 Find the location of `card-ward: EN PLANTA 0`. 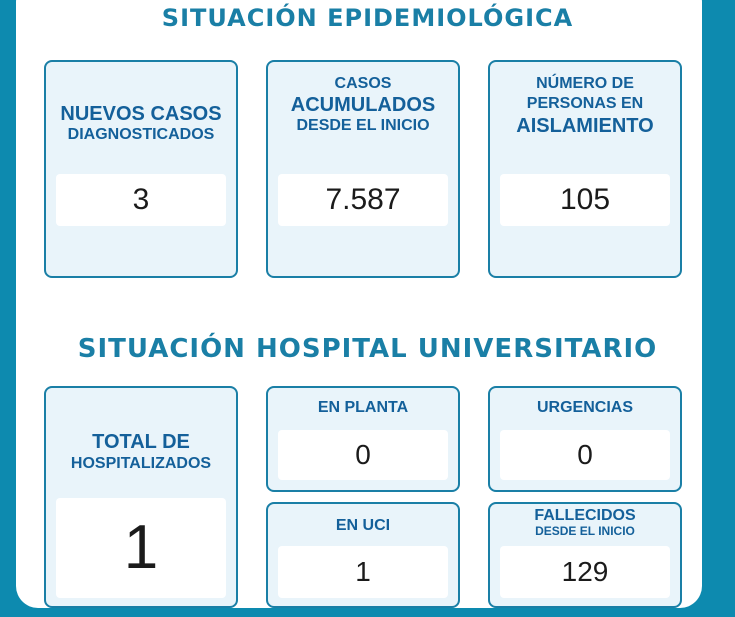

card-ward: EN PLANTA 0 is located at coordinates (363, 439).